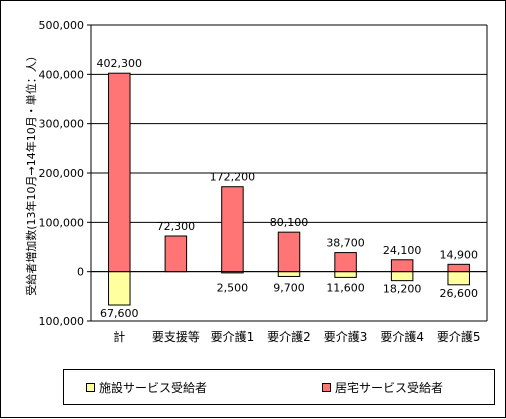  I want to click on data-label-home: 72,300, so click(176, 226).